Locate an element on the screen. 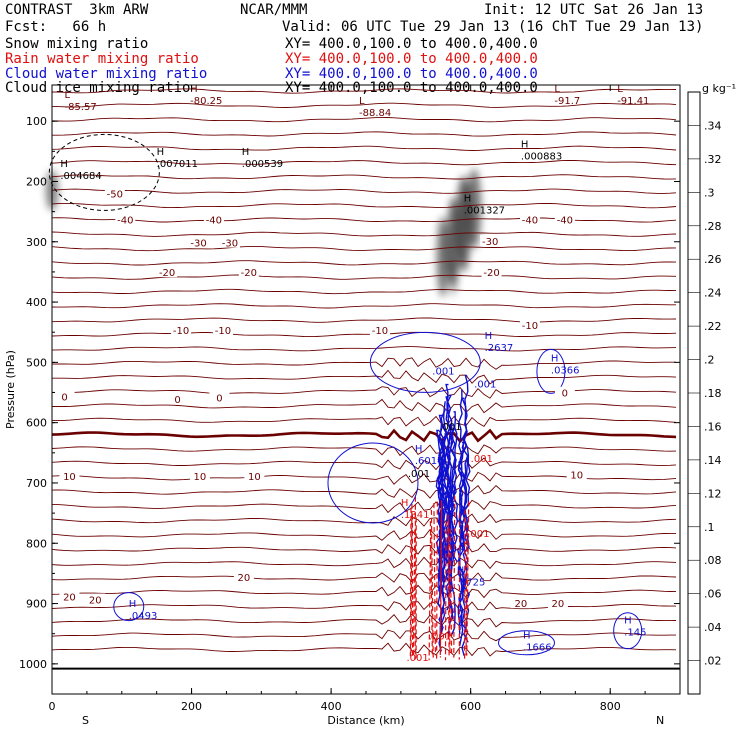 The width and height of the screenshot is (740, 740). colorbar-label-4: .1 is located at coordinates (709, 527).